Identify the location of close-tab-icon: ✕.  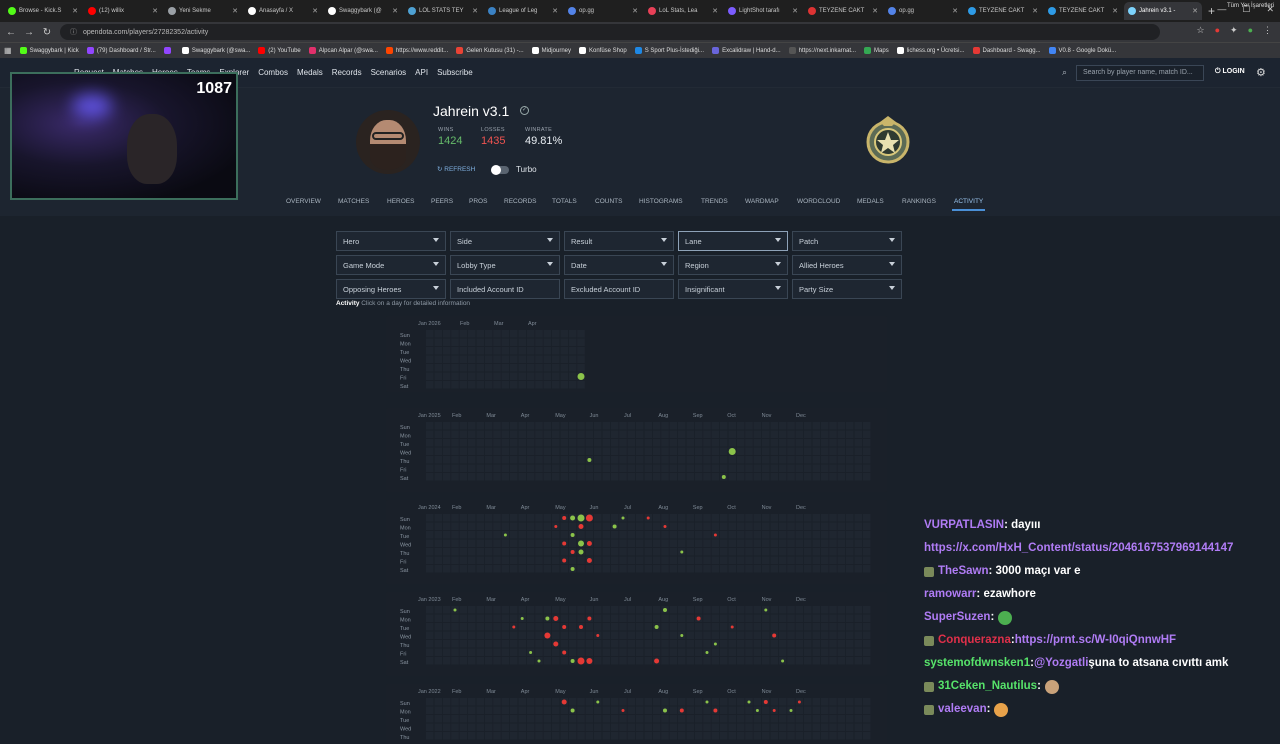
(795, 11).